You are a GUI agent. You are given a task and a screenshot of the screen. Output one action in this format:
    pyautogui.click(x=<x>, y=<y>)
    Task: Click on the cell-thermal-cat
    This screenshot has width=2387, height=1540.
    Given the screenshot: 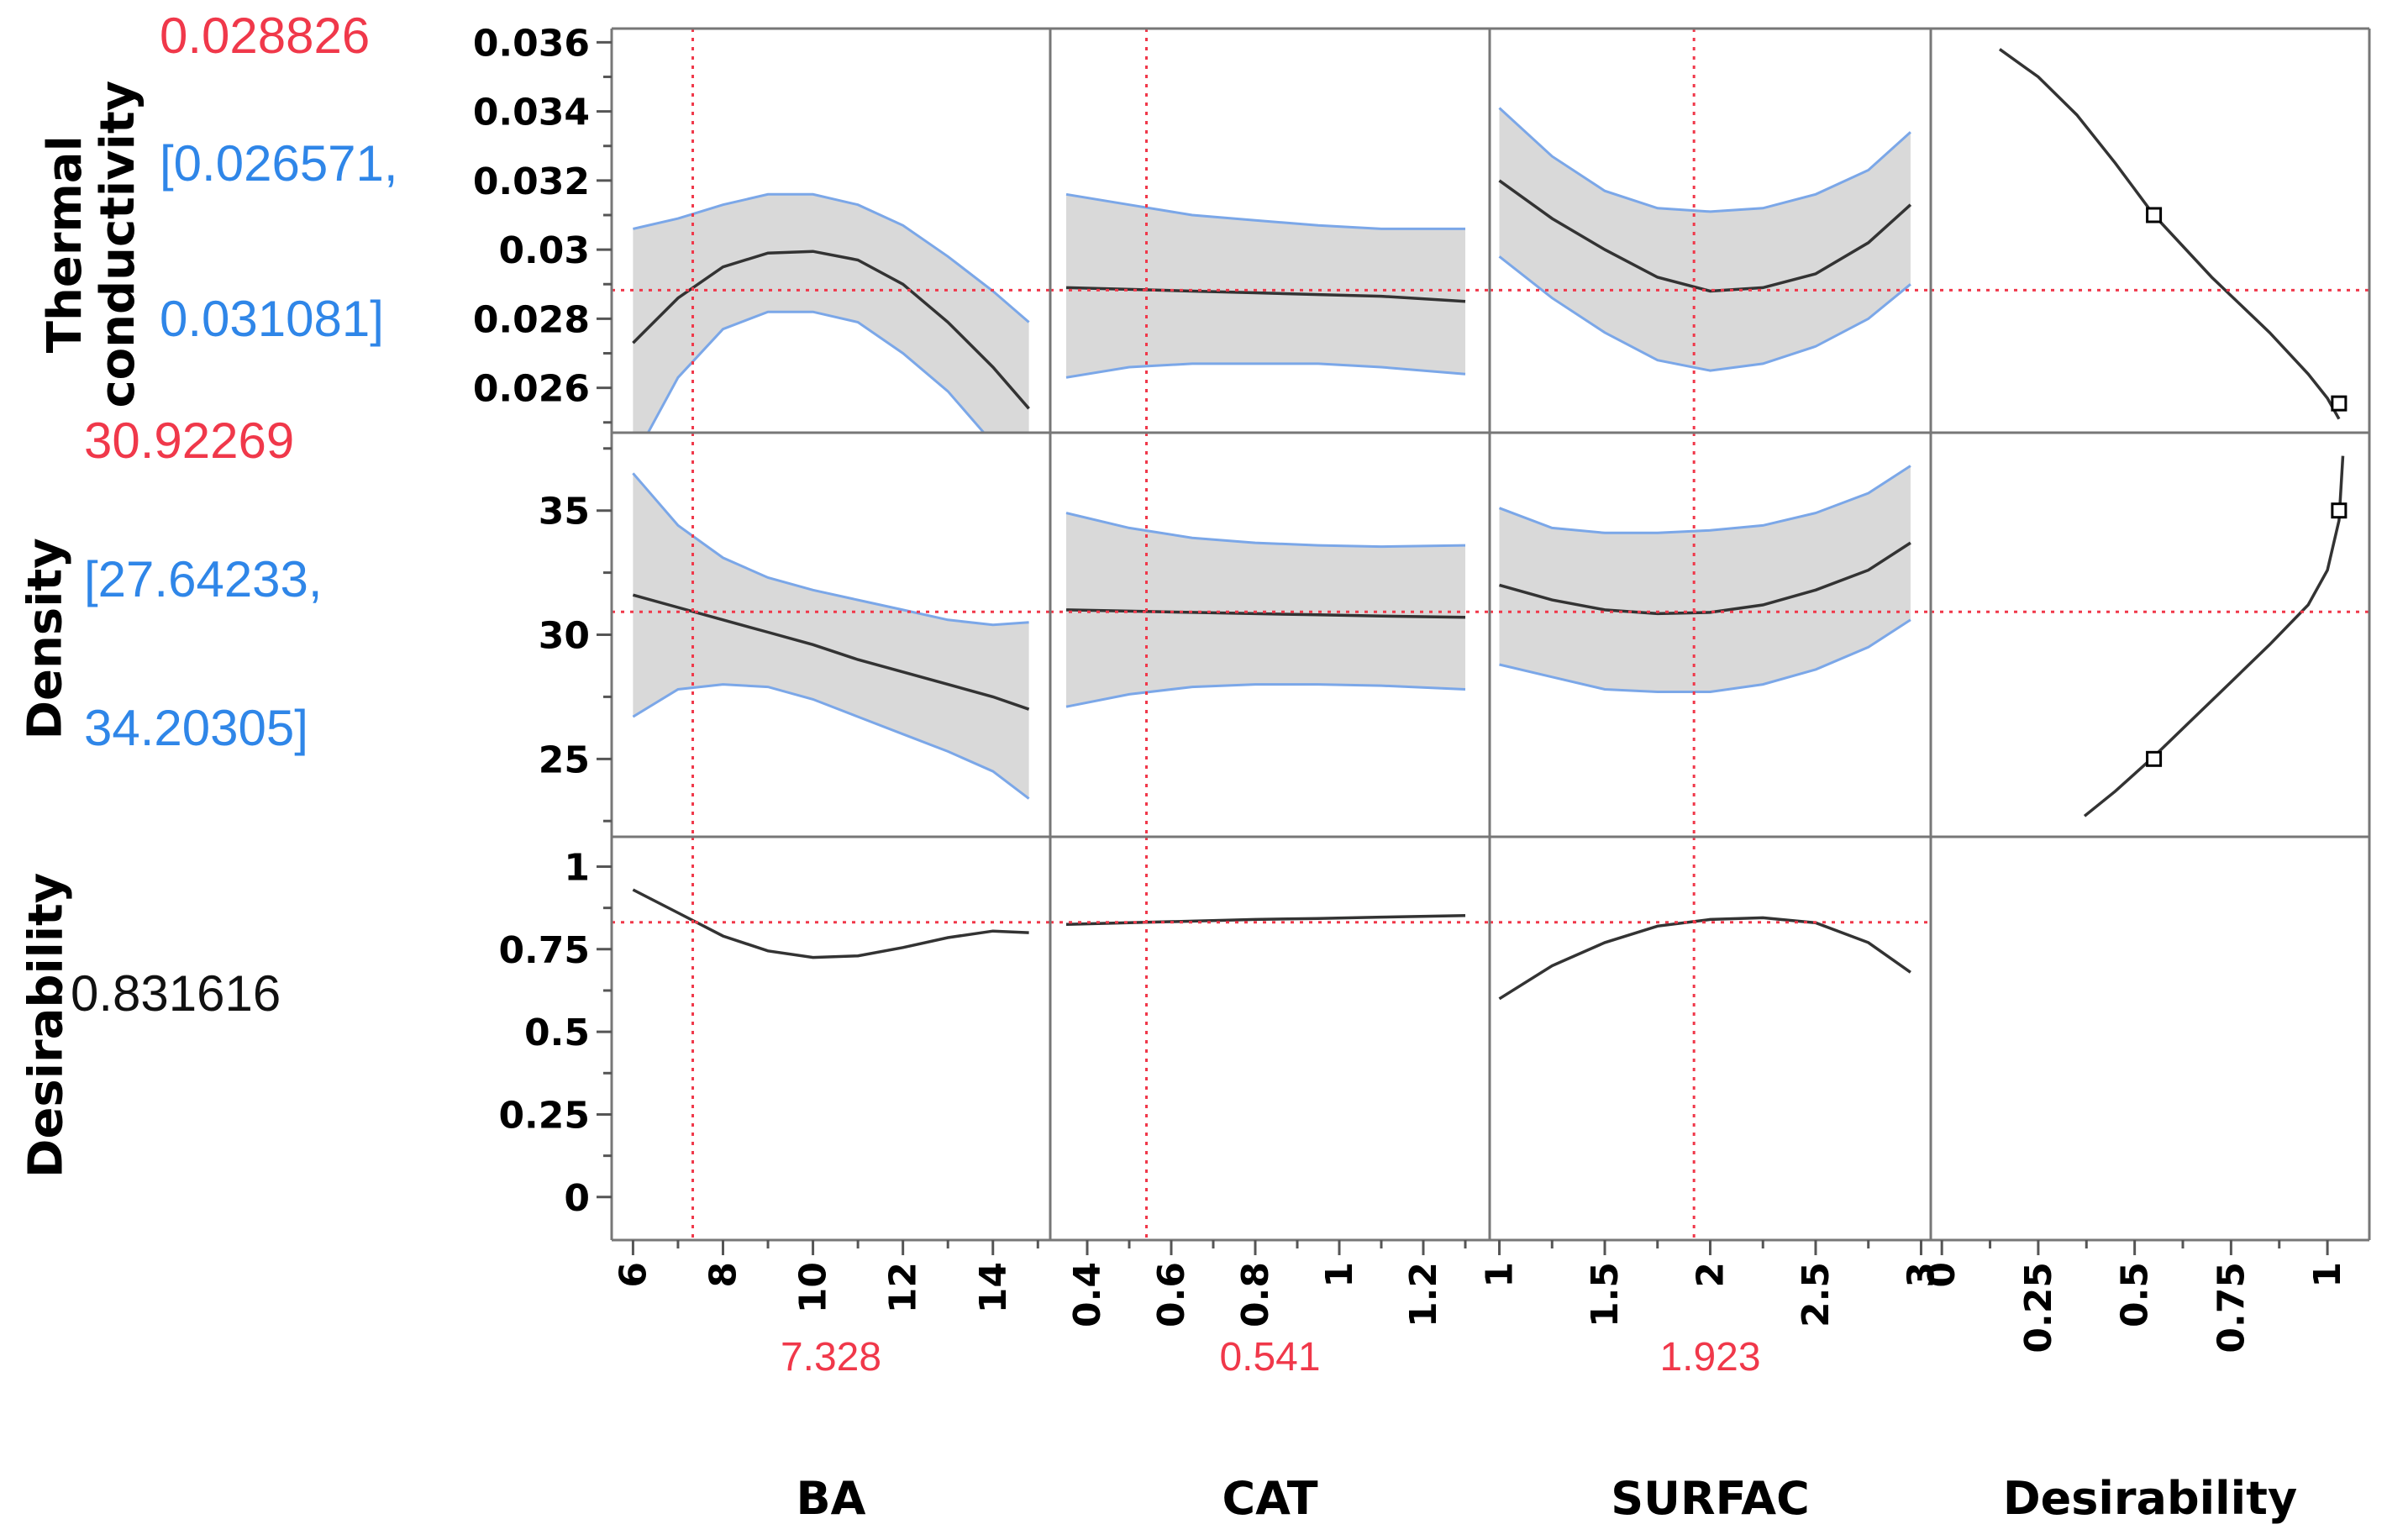 What is the action you would take?
    pyautogui.click(x=1270, y=231)
    